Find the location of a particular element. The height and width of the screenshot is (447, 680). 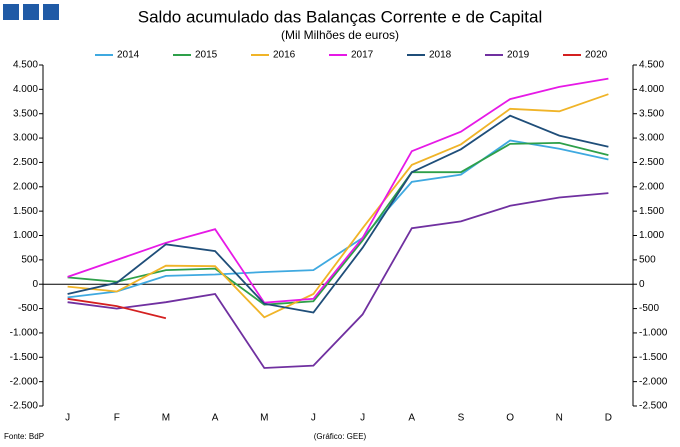

y2-tick-label: 2.000 is located at coordinates (651, 186).